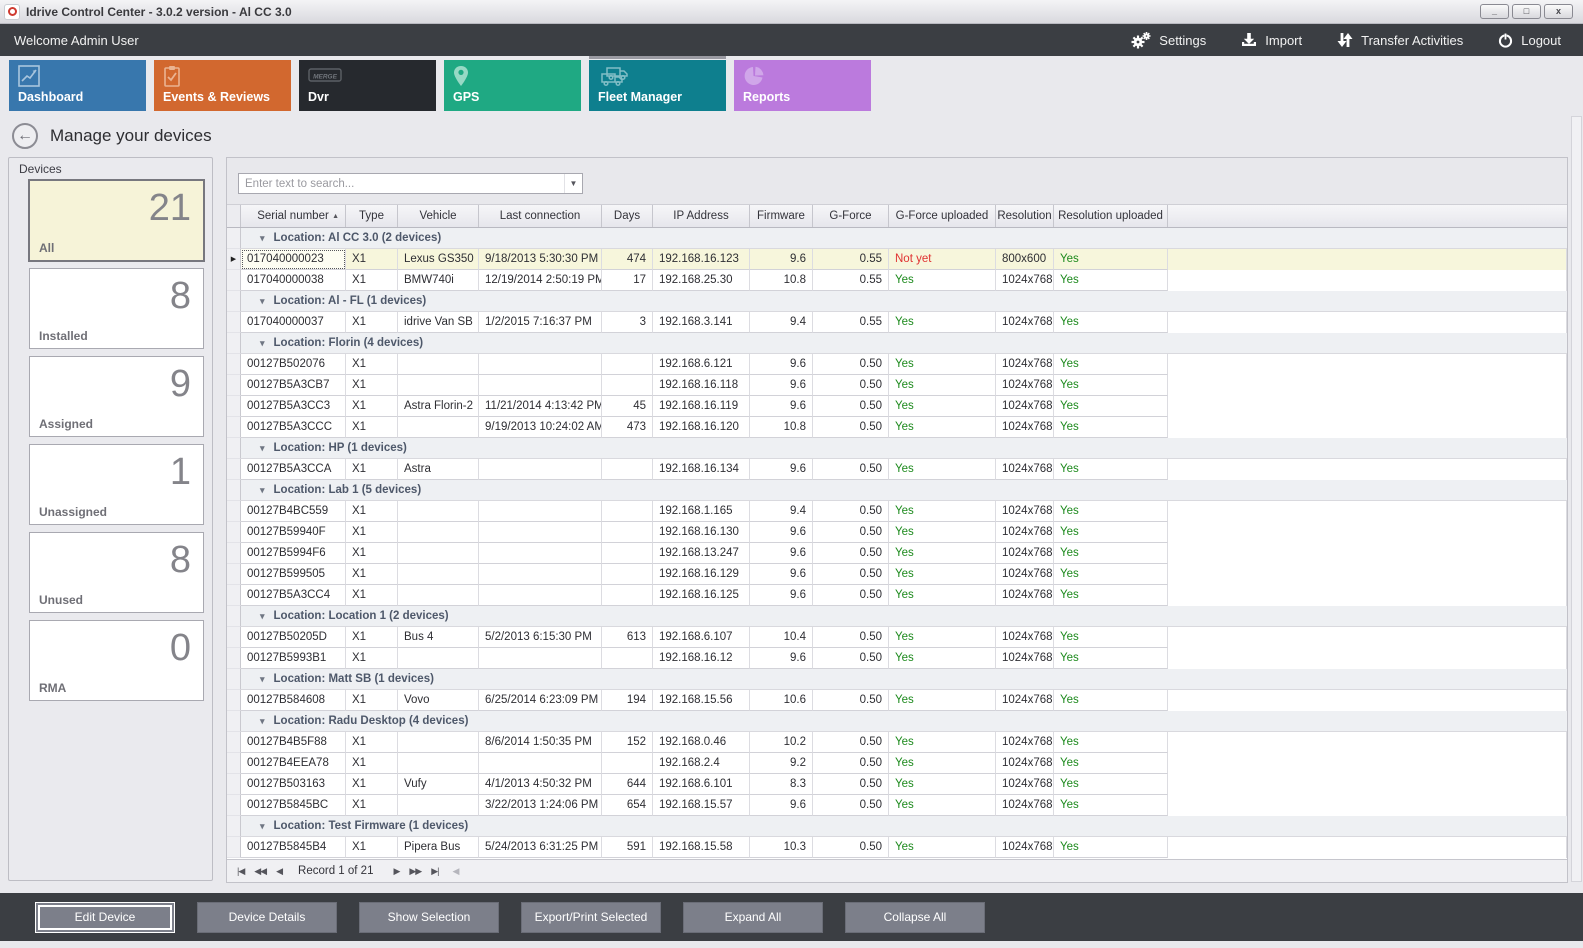 Image resolution: width=1583 pixels, height=948 pixels. Describe the element at coordinates (77, 85) in the screenshot. I see `tab-dashboard: Dashboard` at that location.